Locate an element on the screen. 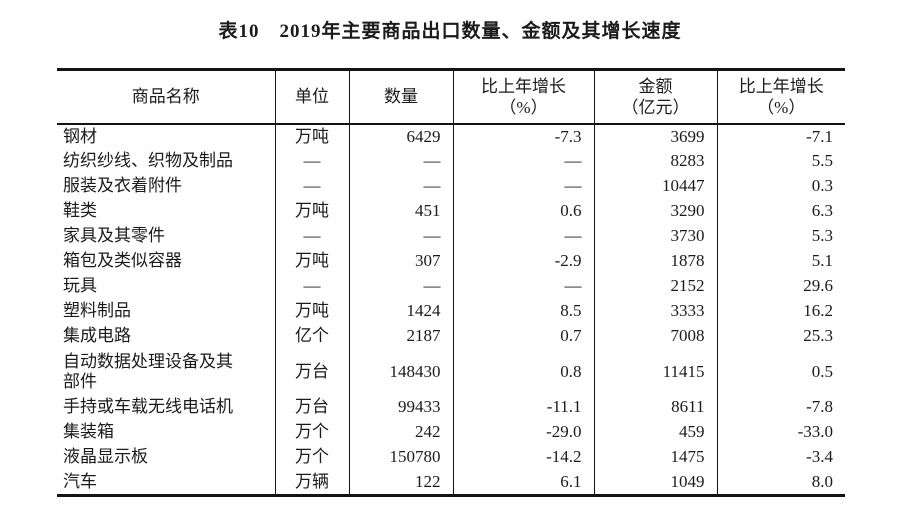 The width and height of the screenshot is (900, 519). table-row: 自动数据处理设备及其 部件 万台 148430 0.8 11415 0.5 is located at coordinates (451, 372).